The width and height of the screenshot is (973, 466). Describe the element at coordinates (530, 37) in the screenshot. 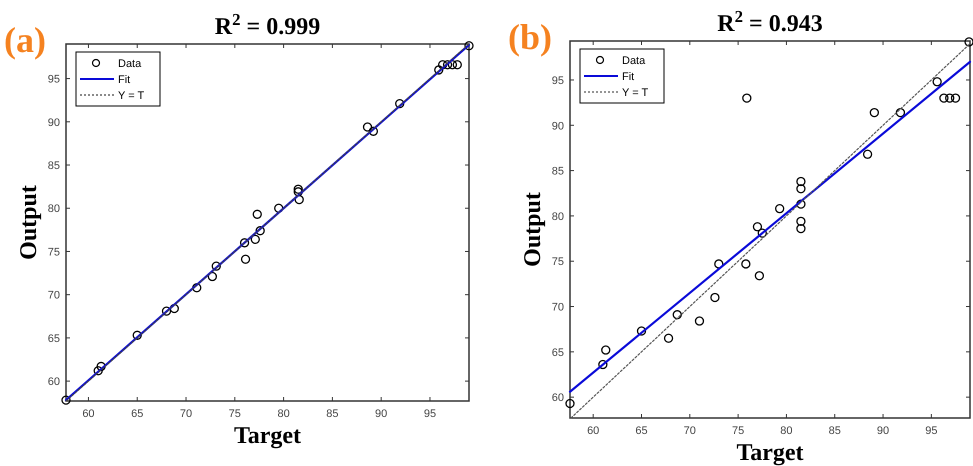

I see `text: (b)` at that location.